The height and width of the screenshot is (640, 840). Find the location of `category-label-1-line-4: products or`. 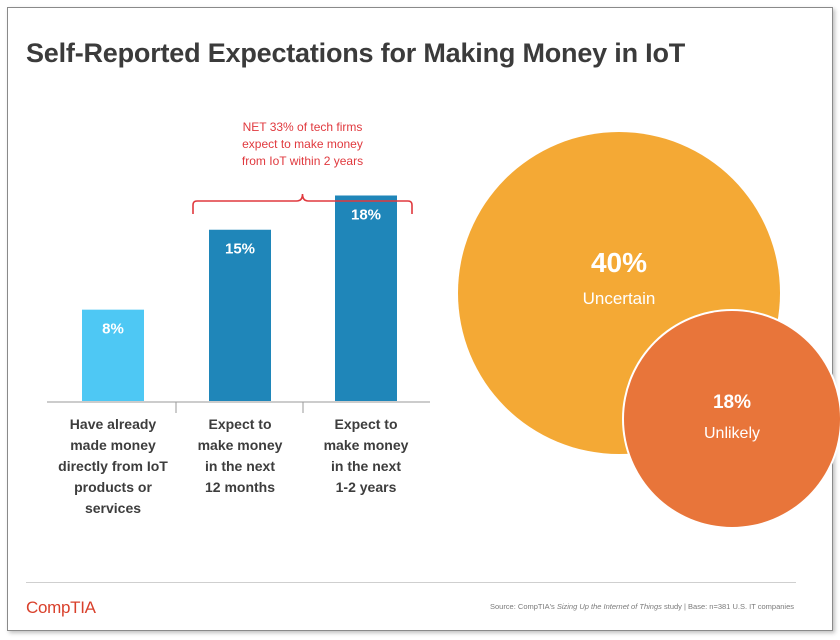

category-label-1-line-4: products or is located at coordinates (113, 487).